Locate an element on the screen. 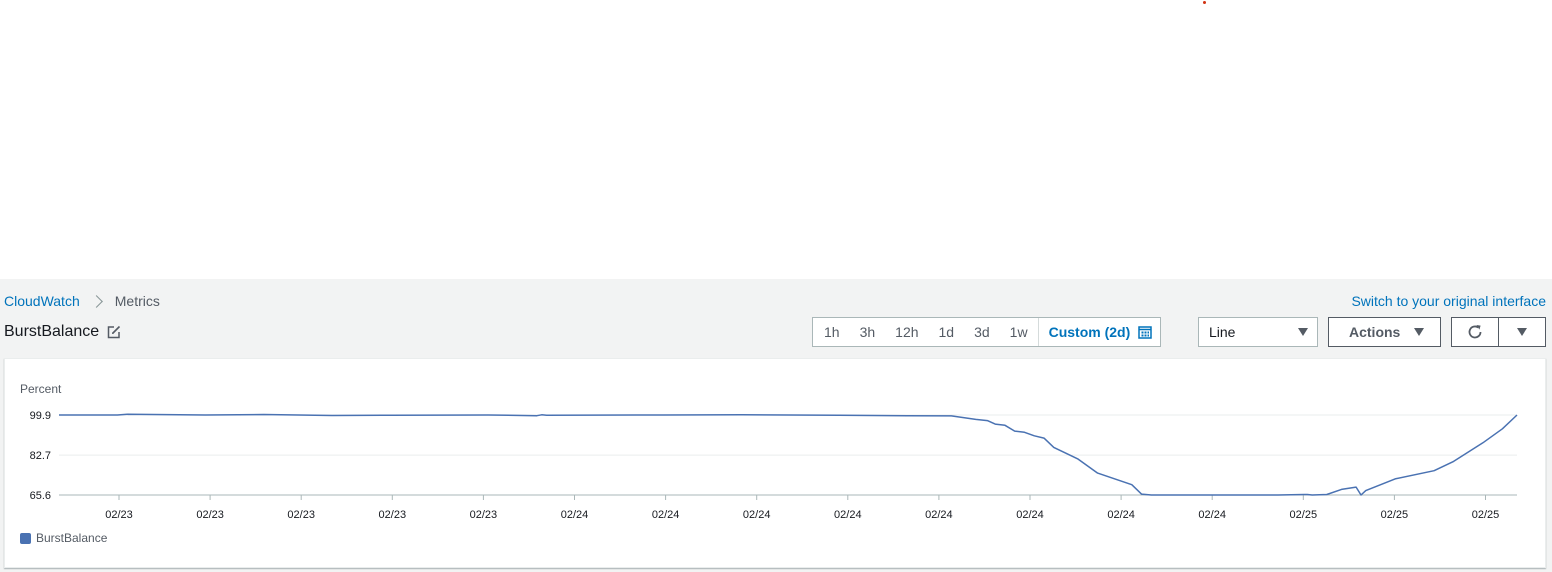  actions-button: Actions is located at coordinates (1384, 332).